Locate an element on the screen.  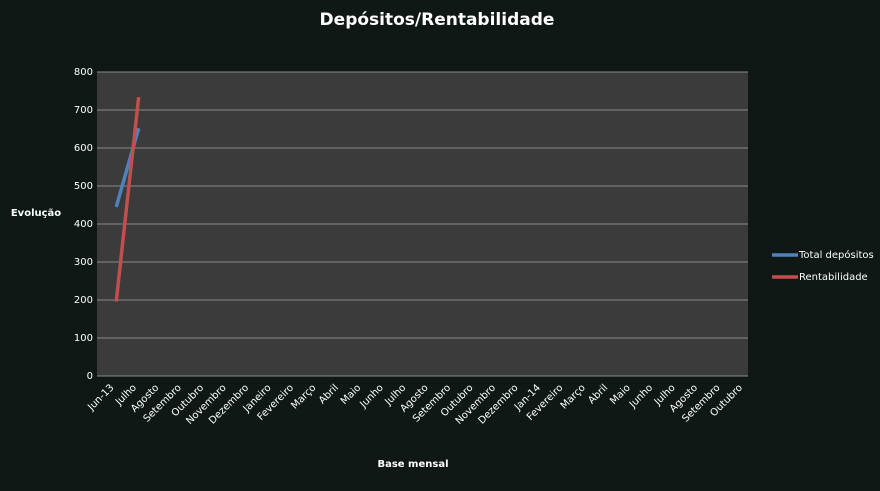
series-line is located at coordinates (127, 199).